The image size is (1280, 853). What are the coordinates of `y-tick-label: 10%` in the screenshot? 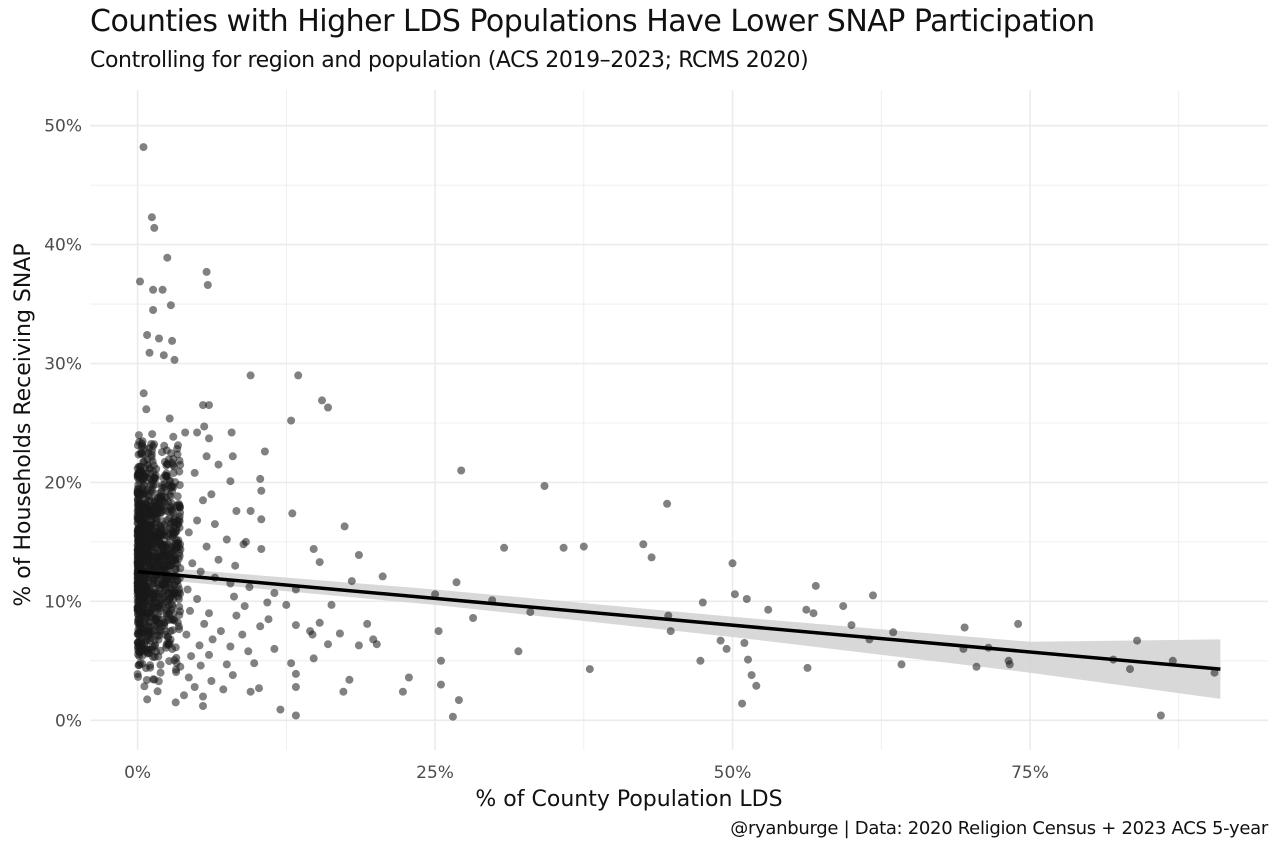 It's located at (63, 602).